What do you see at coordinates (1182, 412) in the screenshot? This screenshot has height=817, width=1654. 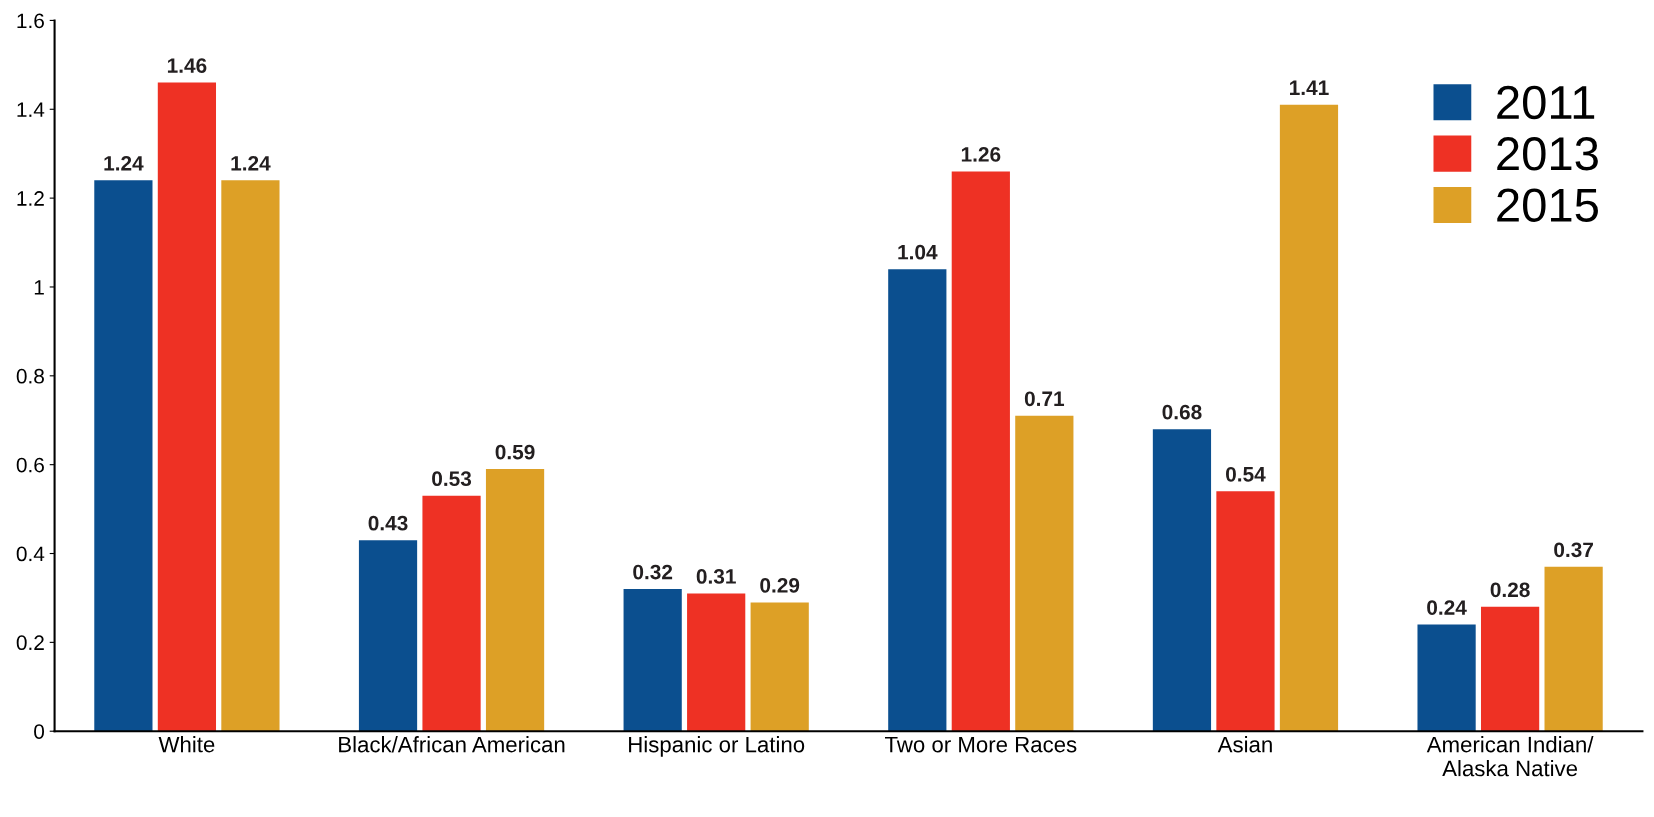 I see `data-label: 0.68` at bounding box center [1182, 412].